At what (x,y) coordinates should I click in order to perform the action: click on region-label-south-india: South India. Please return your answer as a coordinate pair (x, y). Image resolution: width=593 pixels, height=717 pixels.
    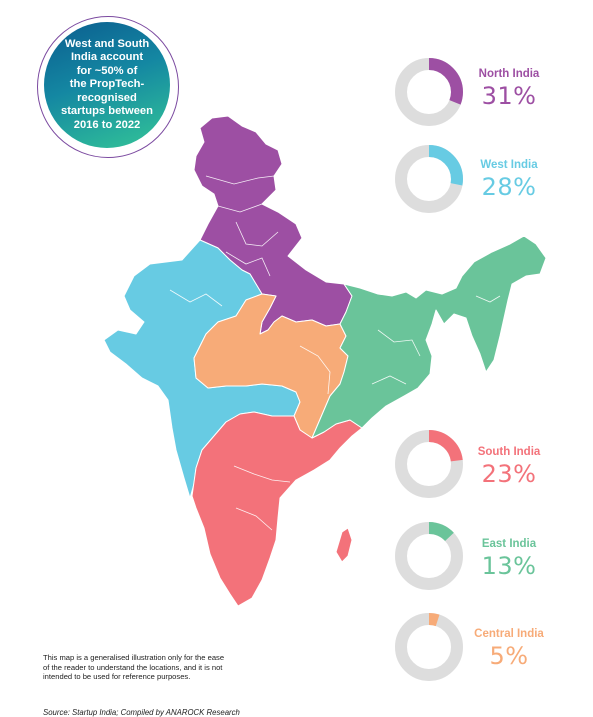
    Looking at the image, I should click on (509, 452).